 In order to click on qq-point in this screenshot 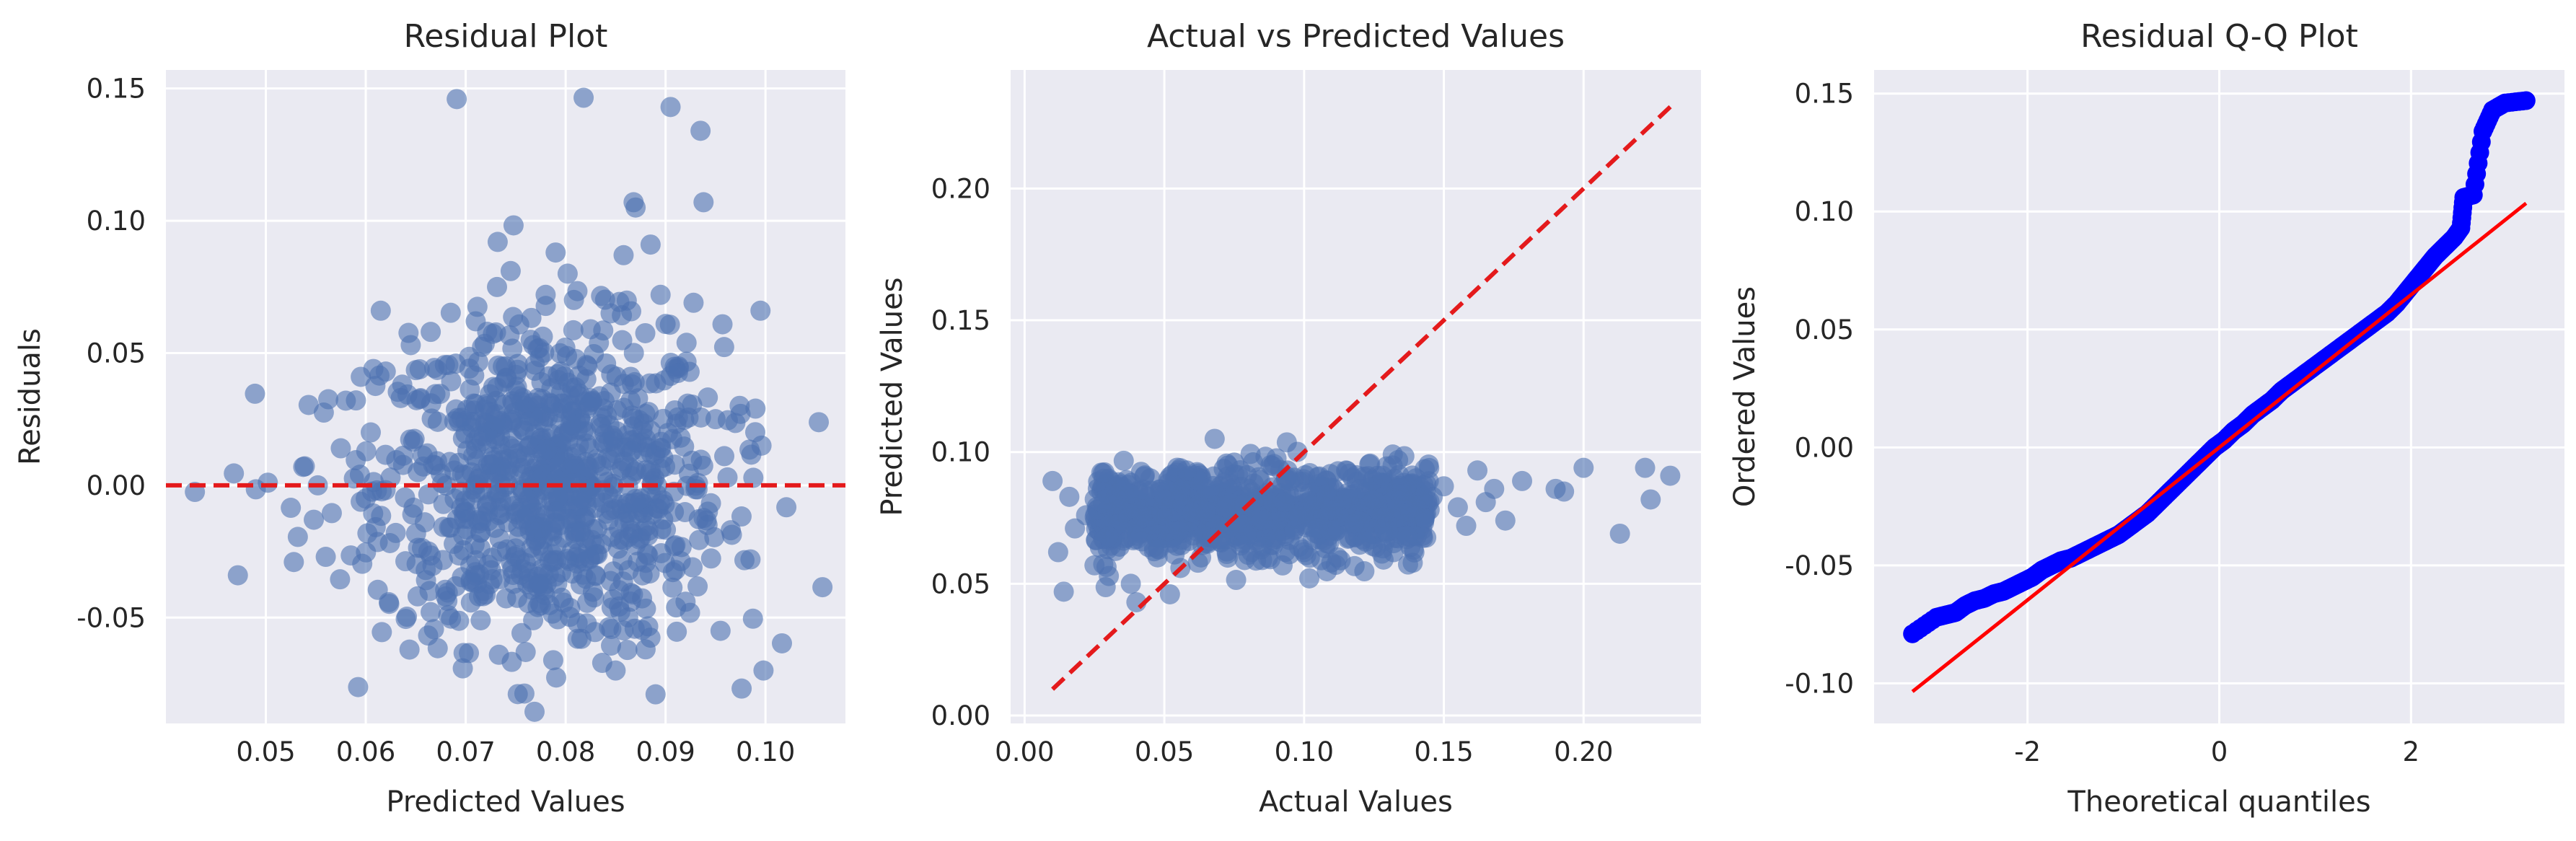, I will do `click(2505, 103)`.